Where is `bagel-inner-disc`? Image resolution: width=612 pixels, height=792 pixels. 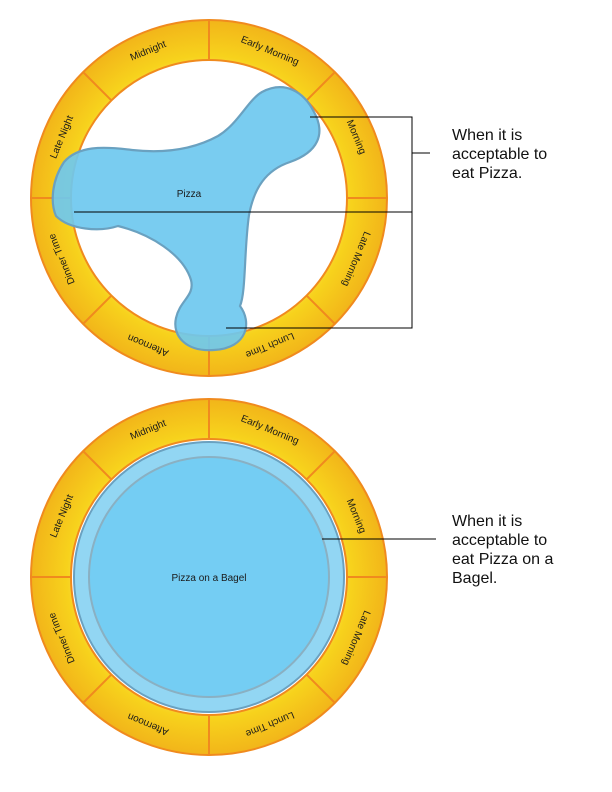
bagel-inner-disc is located at coordinates (209, 577).